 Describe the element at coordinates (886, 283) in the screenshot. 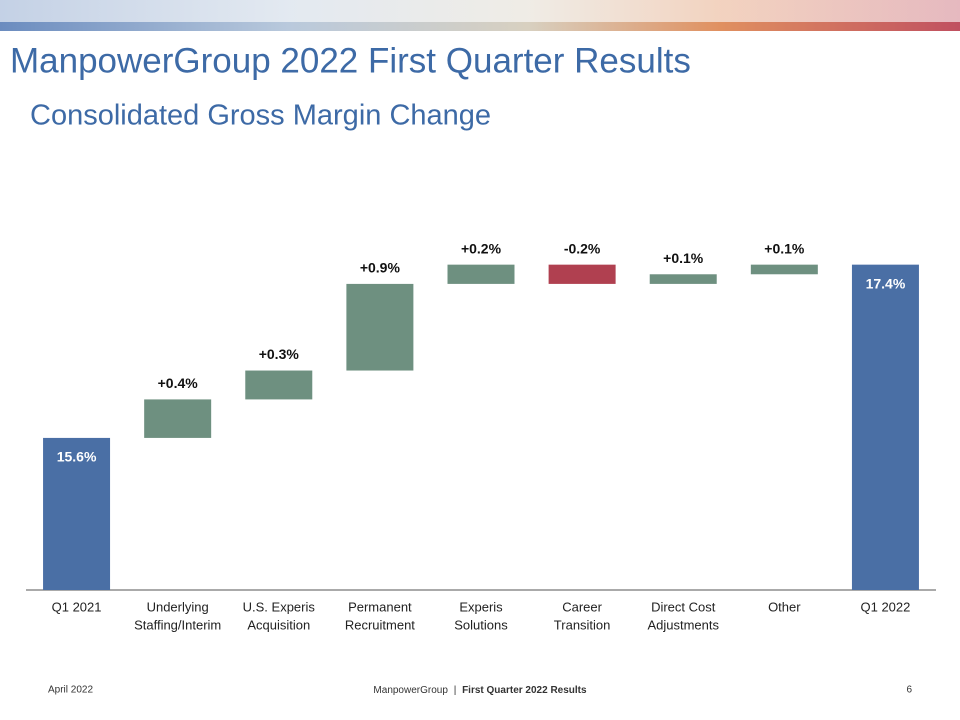

I see `data-label: 17.4%` at that location.